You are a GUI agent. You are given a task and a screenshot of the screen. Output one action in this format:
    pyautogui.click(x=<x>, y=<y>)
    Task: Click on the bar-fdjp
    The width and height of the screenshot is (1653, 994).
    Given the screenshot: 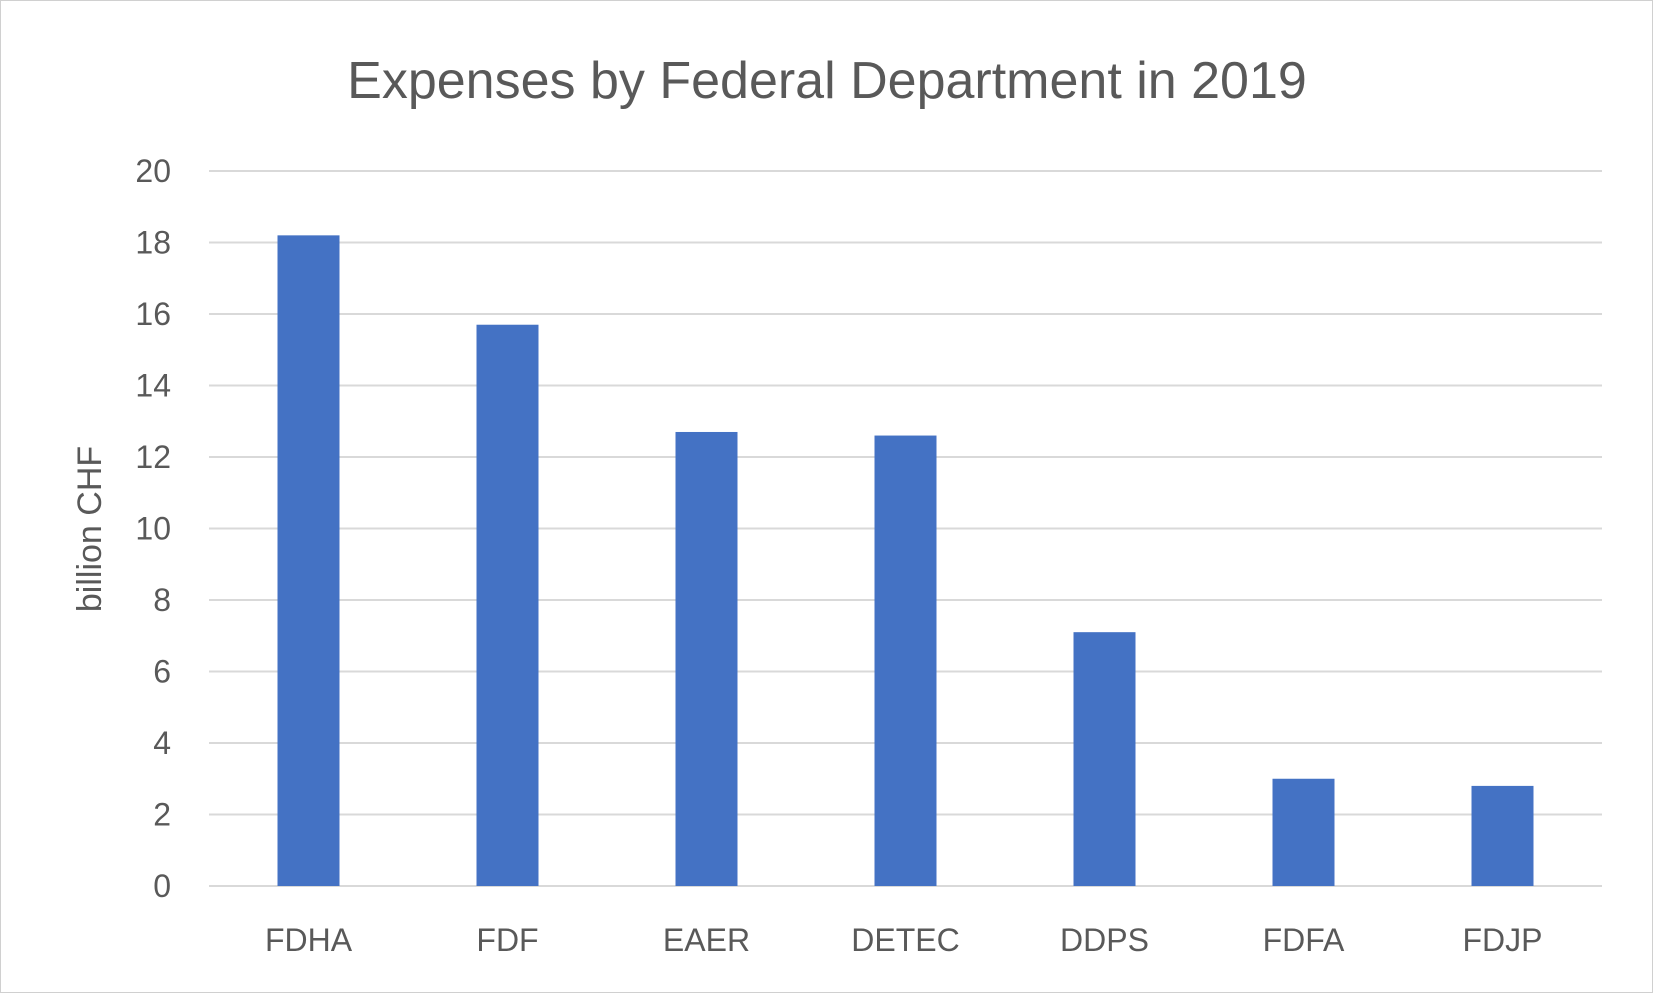 What is the action you would take?
    pyautogui.click(x=1502, y=835)
    